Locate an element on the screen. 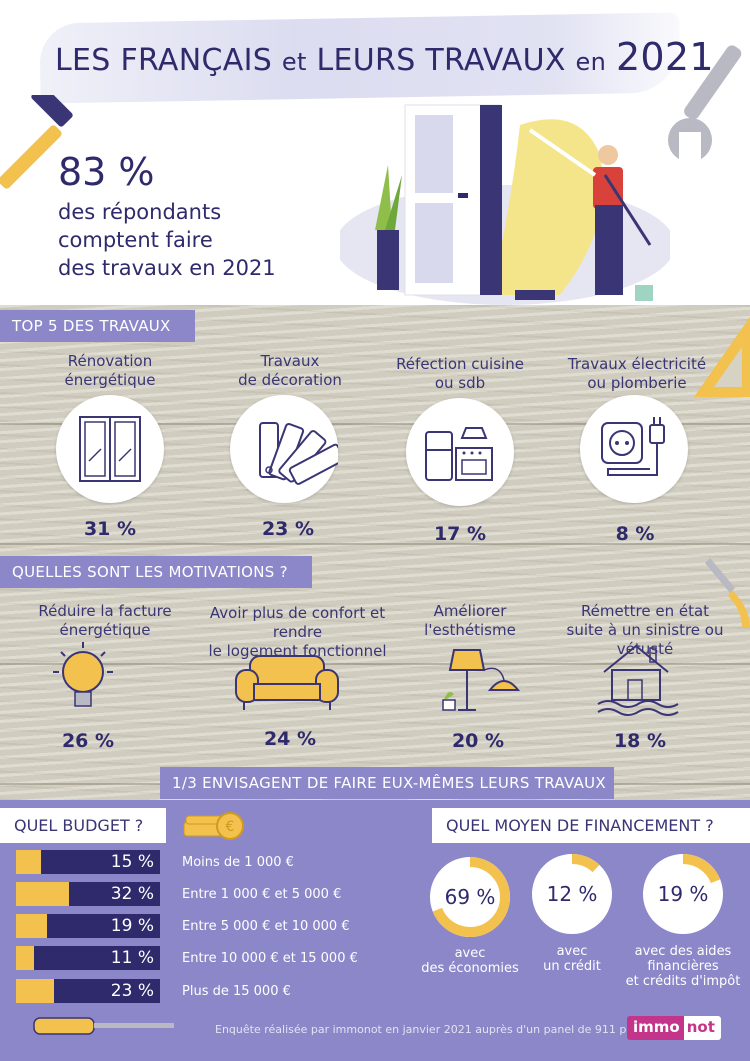 The height and width of the screenshot is (1061, 750). budget-value: 11 % is located at coordinates (132, 958).